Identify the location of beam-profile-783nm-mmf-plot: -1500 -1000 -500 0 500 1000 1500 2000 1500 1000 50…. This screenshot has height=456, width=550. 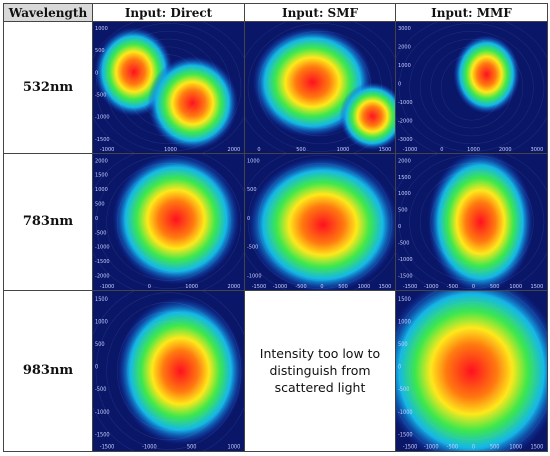
(471, 222).